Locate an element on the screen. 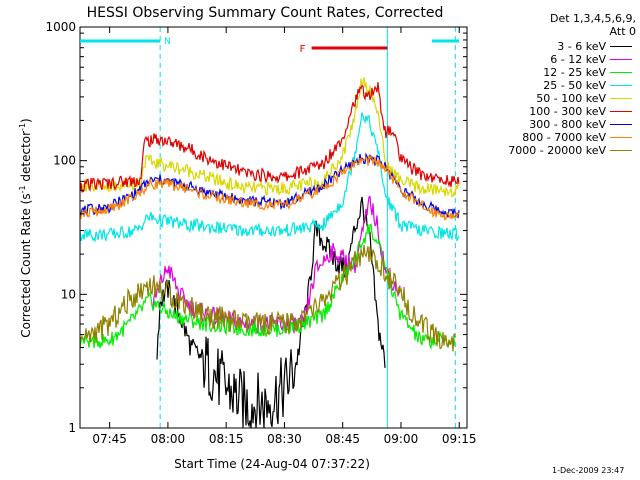 The width and height of the screenshot is (640, 480). legend-item-label: 6 - 12 keV is located at coordinates (578, 59).